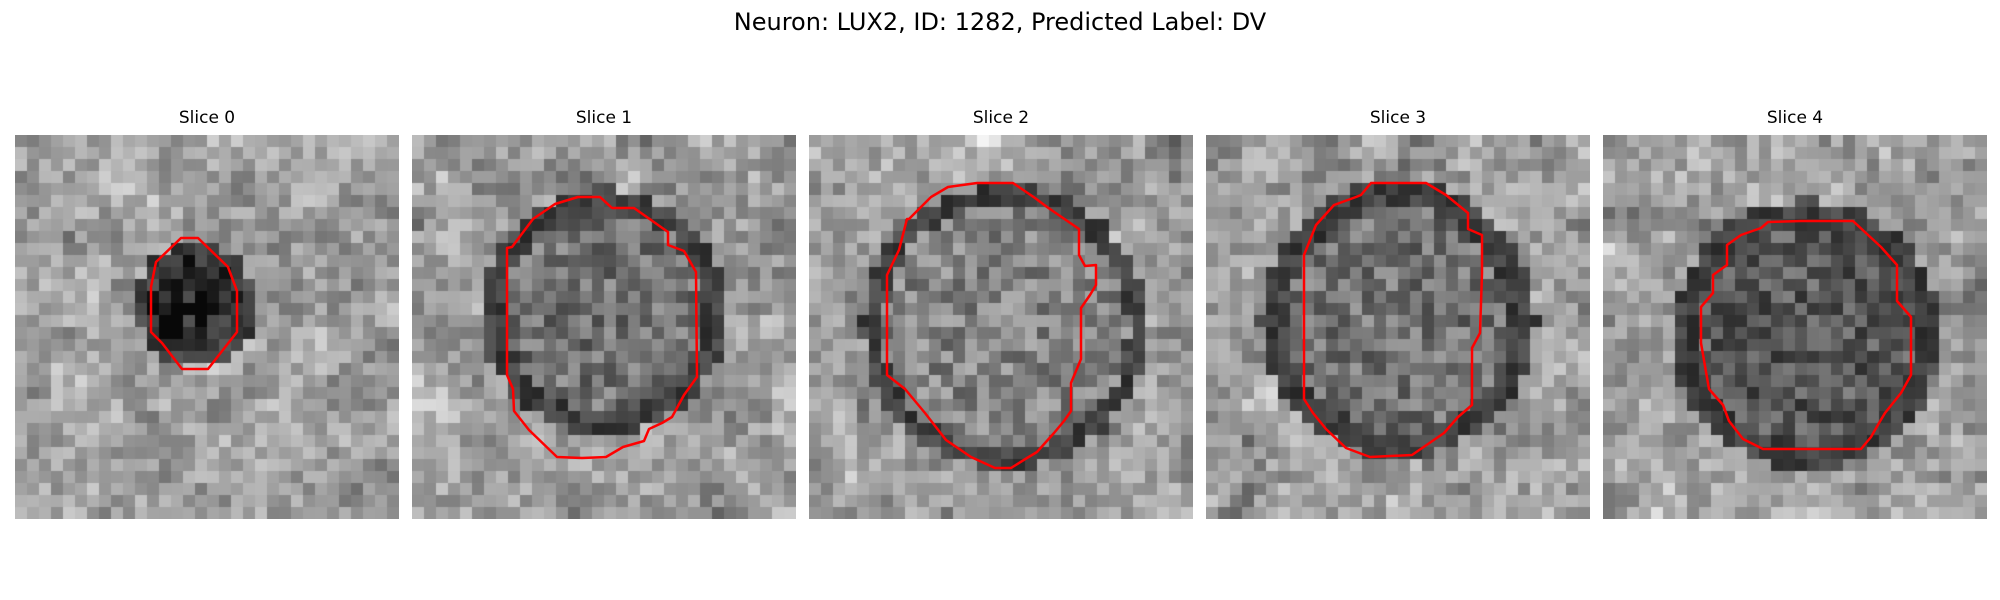 The image size is (2000, 600). Describe the element at coordinates (1795, 118) in the screenshot. I see `slice-title: Slice 4` at that location.